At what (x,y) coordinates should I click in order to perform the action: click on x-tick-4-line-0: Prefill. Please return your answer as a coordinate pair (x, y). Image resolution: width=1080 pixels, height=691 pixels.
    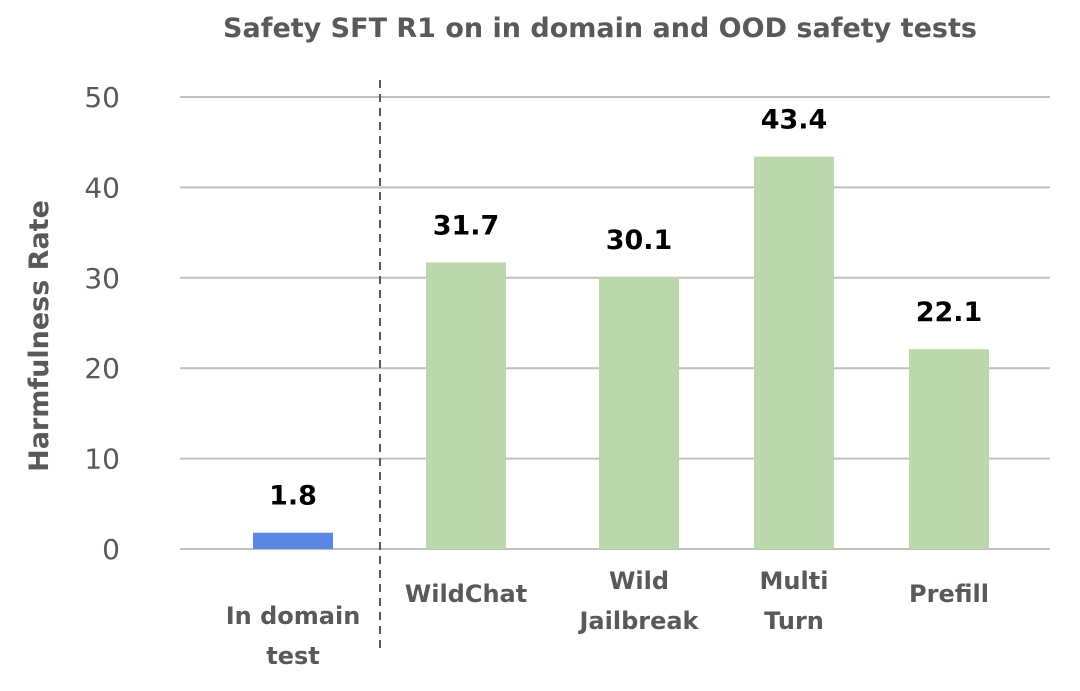
    Looking at the image, I should click on (949, 594).